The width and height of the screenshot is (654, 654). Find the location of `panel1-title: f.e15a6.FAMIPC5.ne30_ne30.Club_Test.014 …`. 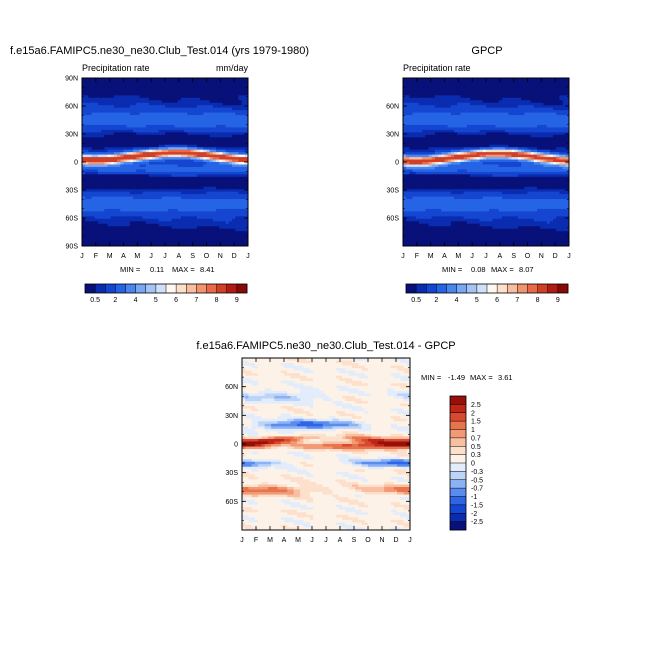

panel1-title: f.e15a6.FAMIPC5.ne30_ne30.Club_Test.014 … is located at coordinates (159, 51).